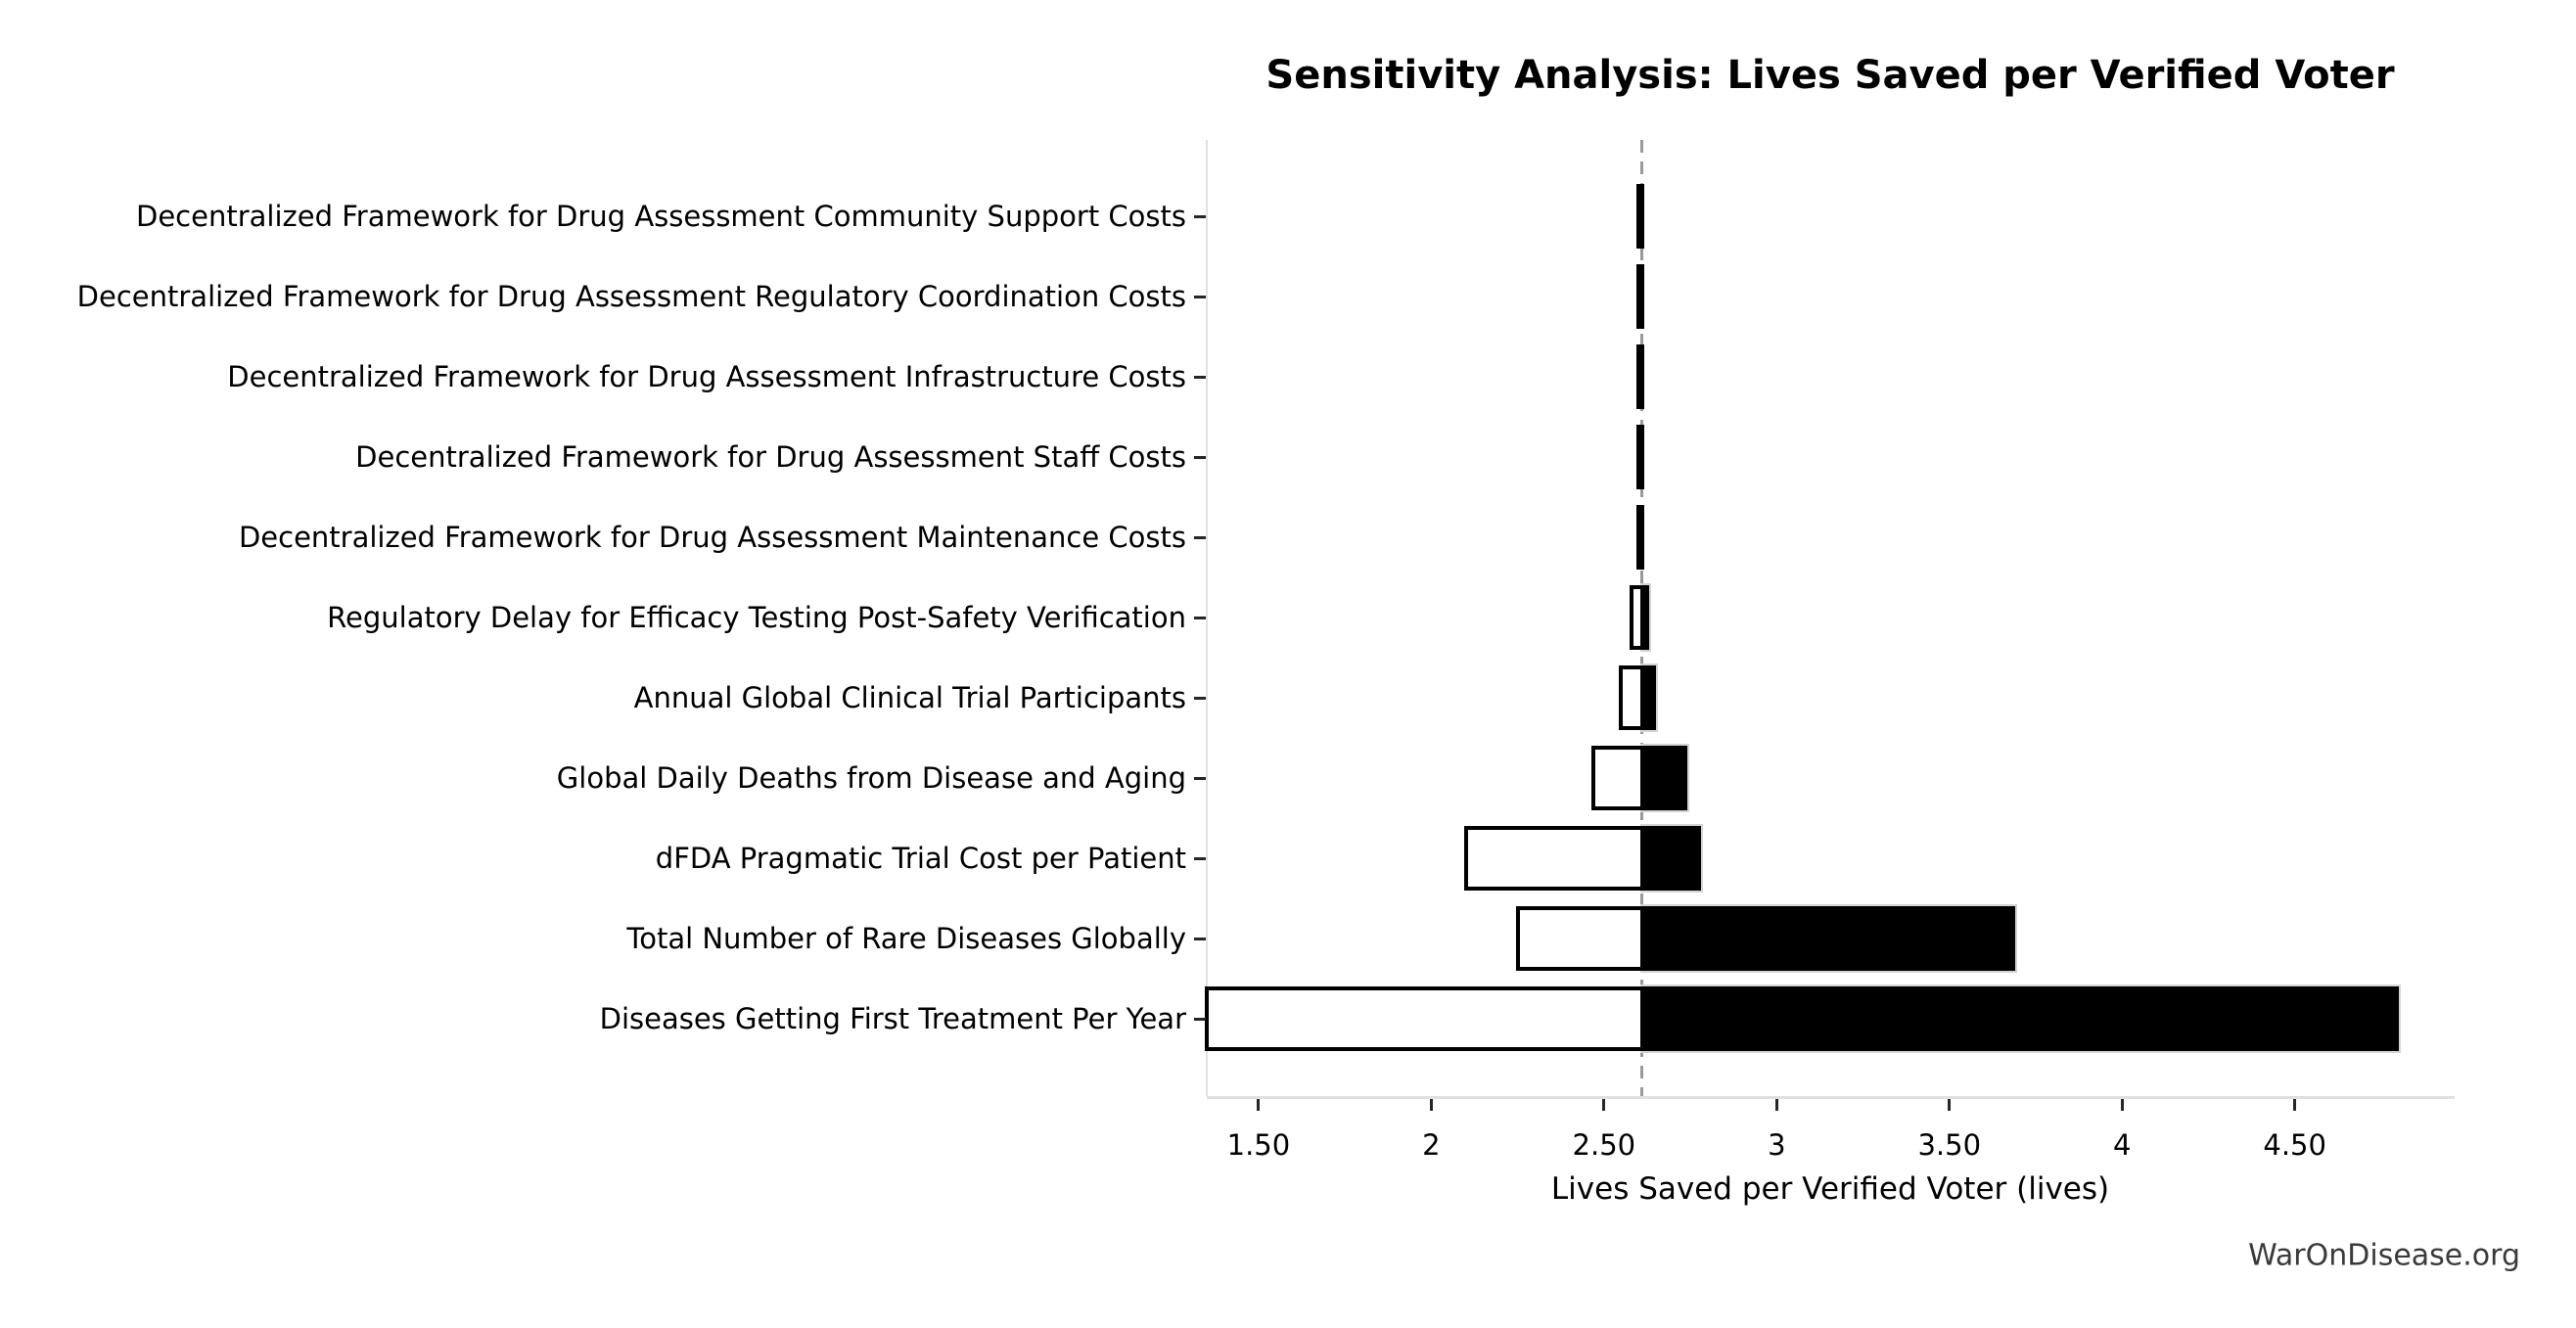 This screenshot has height=1328, width=2576. What do you see at coordinates (906, 938) in the screenshot?
I see `category-label: Total Number of Rare Diseases Globally` at bounding box center [906, 938].